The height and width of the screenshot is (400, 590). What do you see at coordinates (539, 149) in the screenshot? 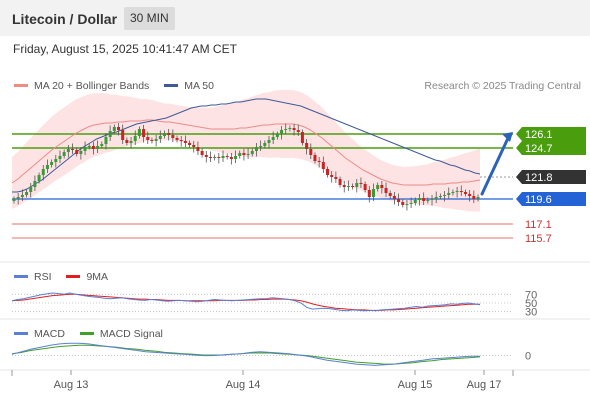
I see `price-tag-label: 124.7` at bounding box center [539, 149].